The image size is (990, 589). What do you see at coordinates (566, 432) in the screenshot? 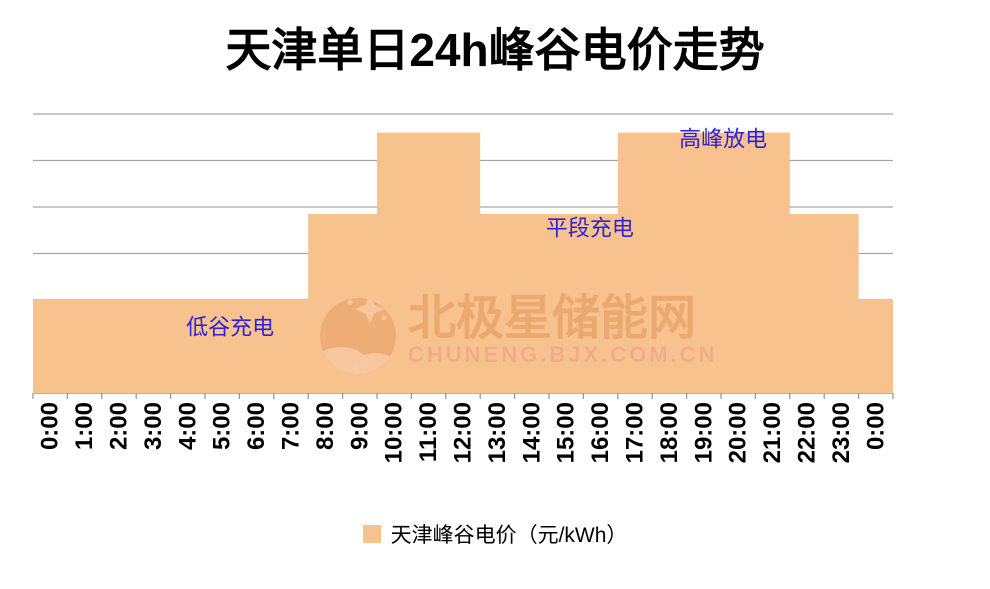
I see `x-axis-label: 15:00` at bounding box center [566, 432].